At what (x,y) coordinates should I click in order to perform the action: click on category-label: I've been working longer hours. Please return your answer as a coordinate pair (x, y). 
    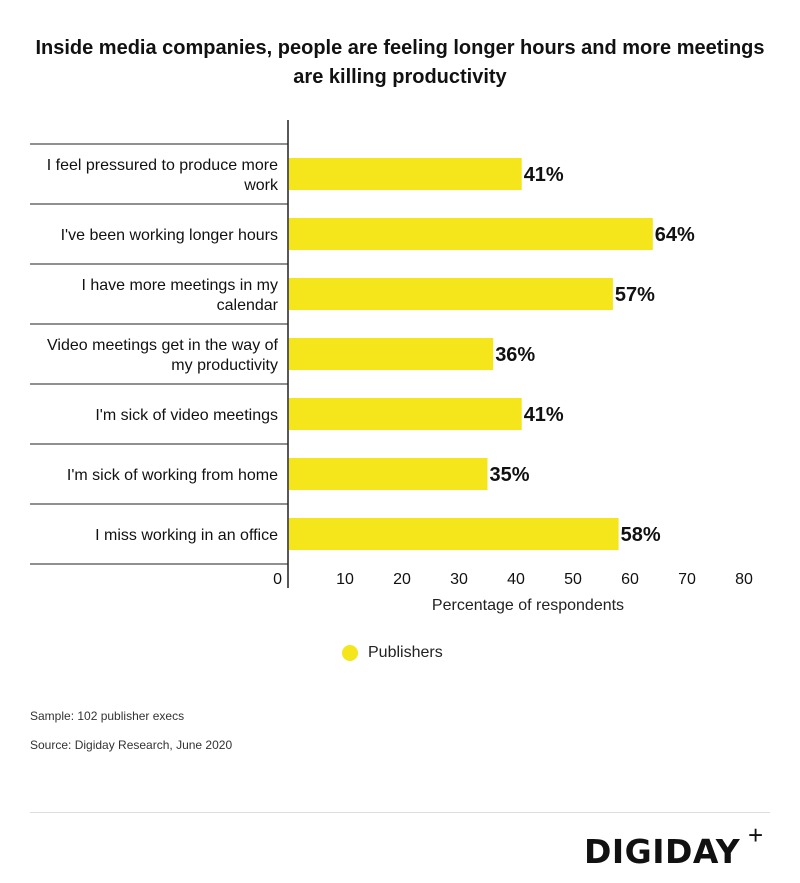
    Looking at the image, I should click on (169, 235).